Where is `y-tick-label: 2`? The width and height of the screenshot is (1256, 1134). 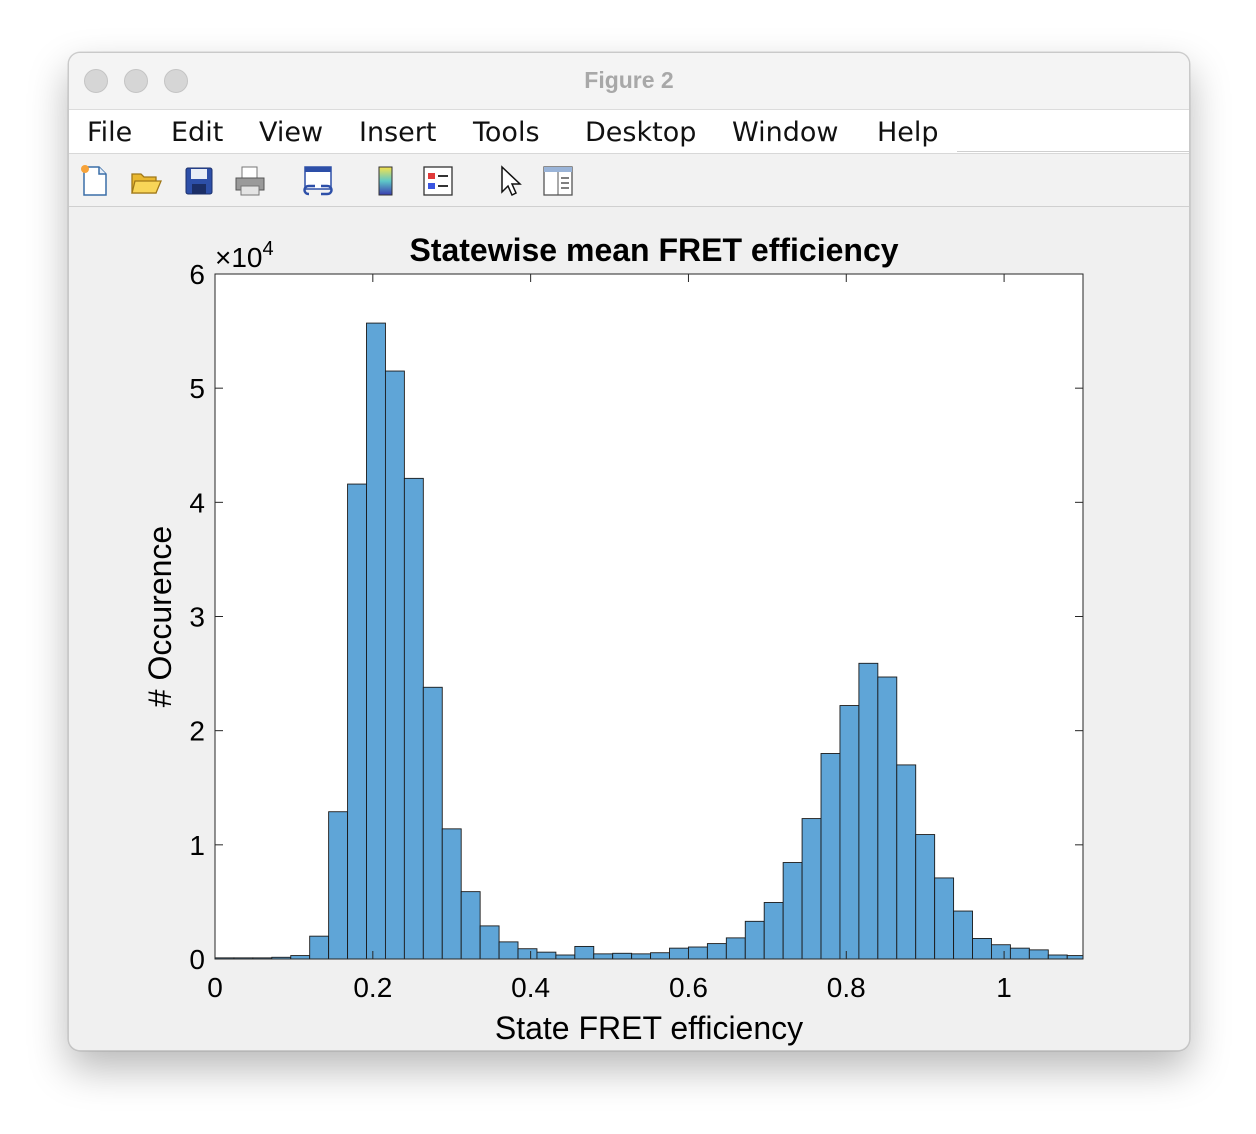 y-tick-label: 2 is located at coordinates (197, 731).